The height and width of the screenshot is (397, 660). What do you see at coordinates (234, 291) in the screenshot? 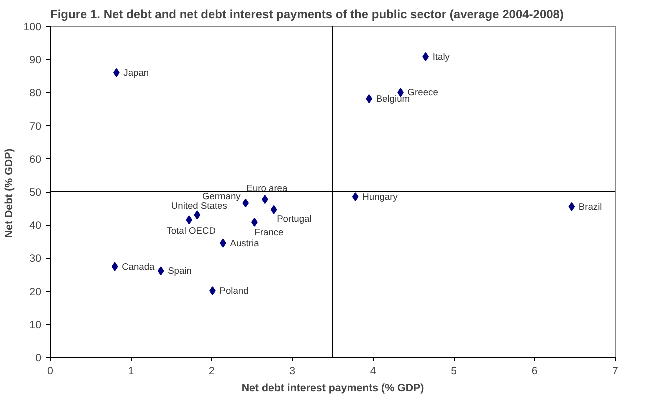
I see `annotation: Poland` at bounding box center [234, 291].